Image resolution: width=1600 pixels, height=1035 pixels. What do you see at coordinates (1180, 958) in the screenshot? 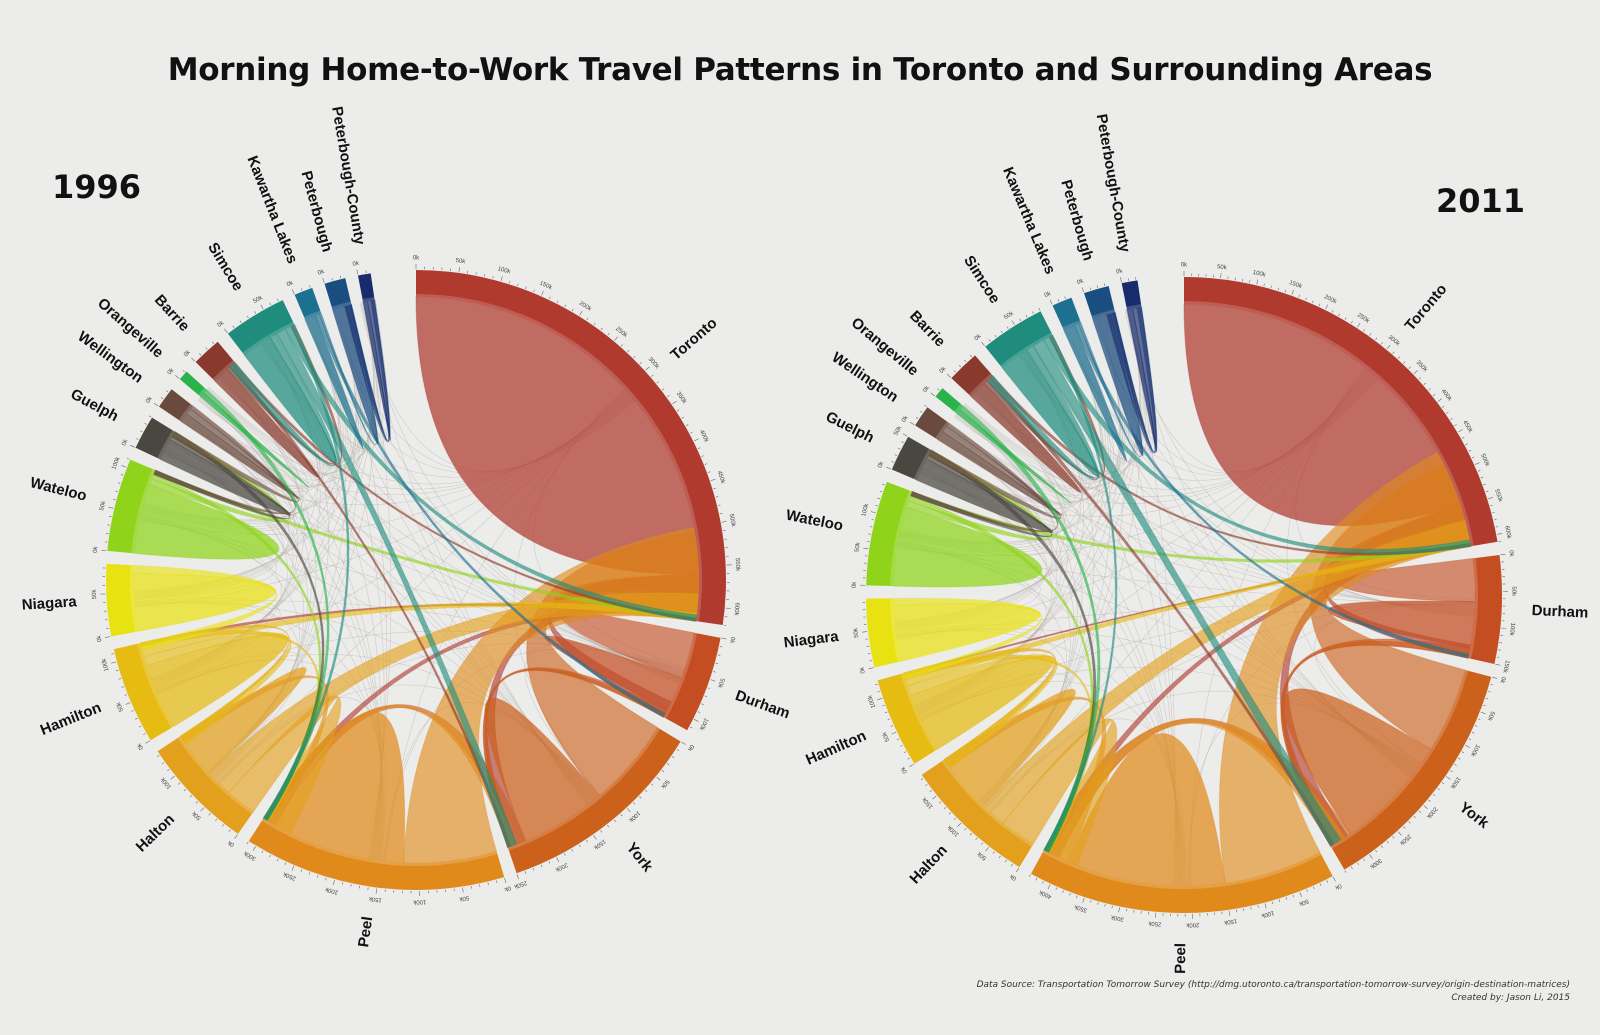
I see `region-label-peel: Peel` at bounding box center [1180, 958].